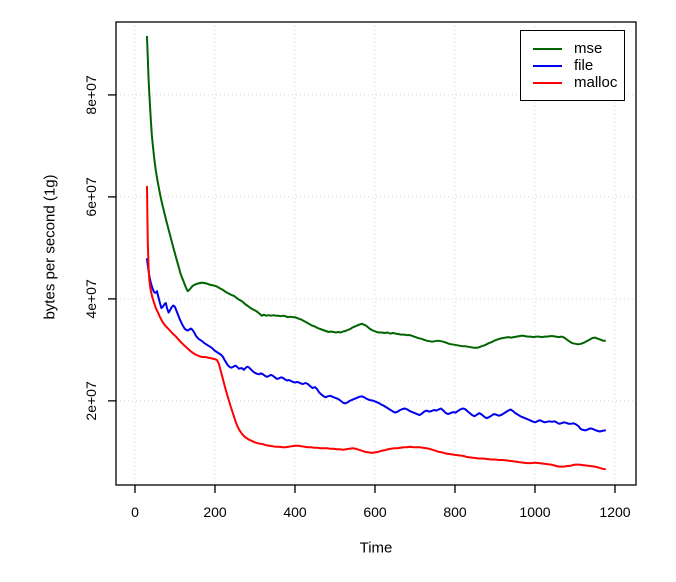  What do you see at coordinates (91, 299) in the screenshot?
I see `y-tick-label: 4e+07` at bounding box center [91, 299].